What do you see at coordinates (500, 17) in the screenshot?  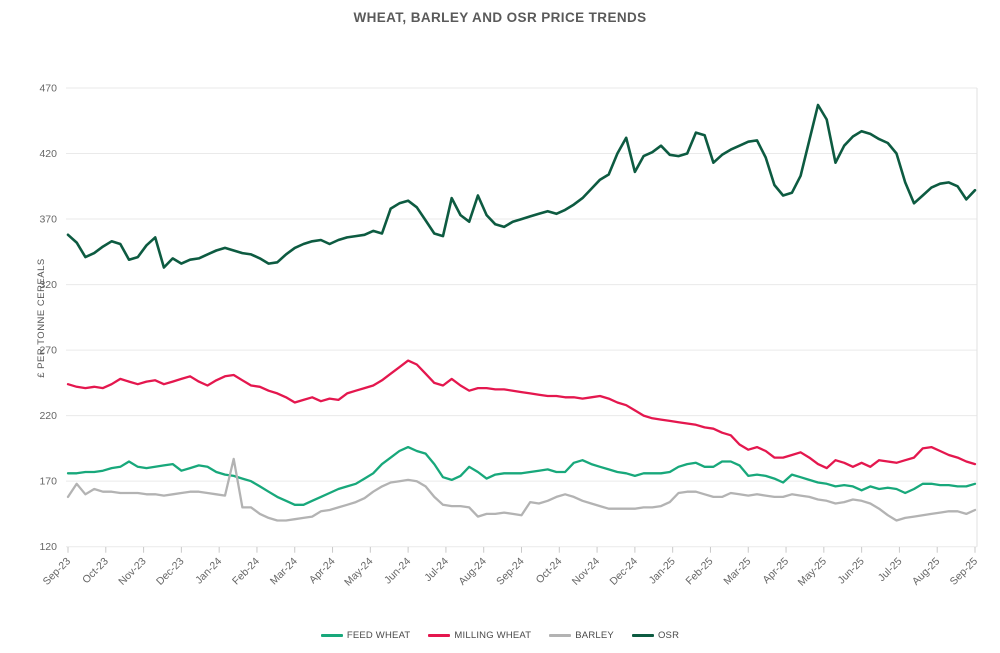 I see `chart-title: WHEAT, BARLEY AND OSR PRICE TRENDS` at bounding box center [500, 17].